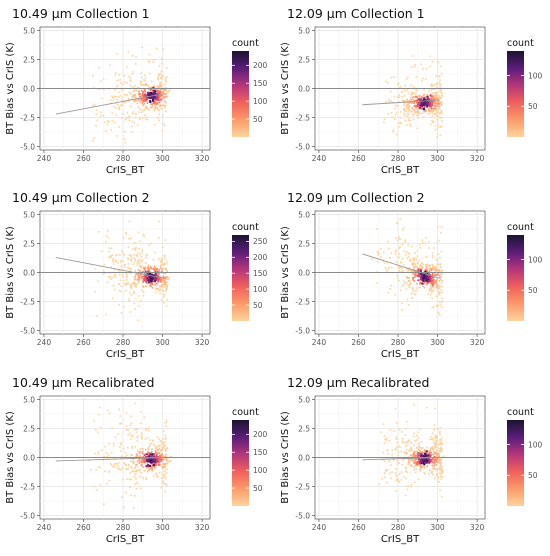 The height and width of the screenshot is (556, 550). I want to click on y-tick-label: -2.5, so click(302, 117).